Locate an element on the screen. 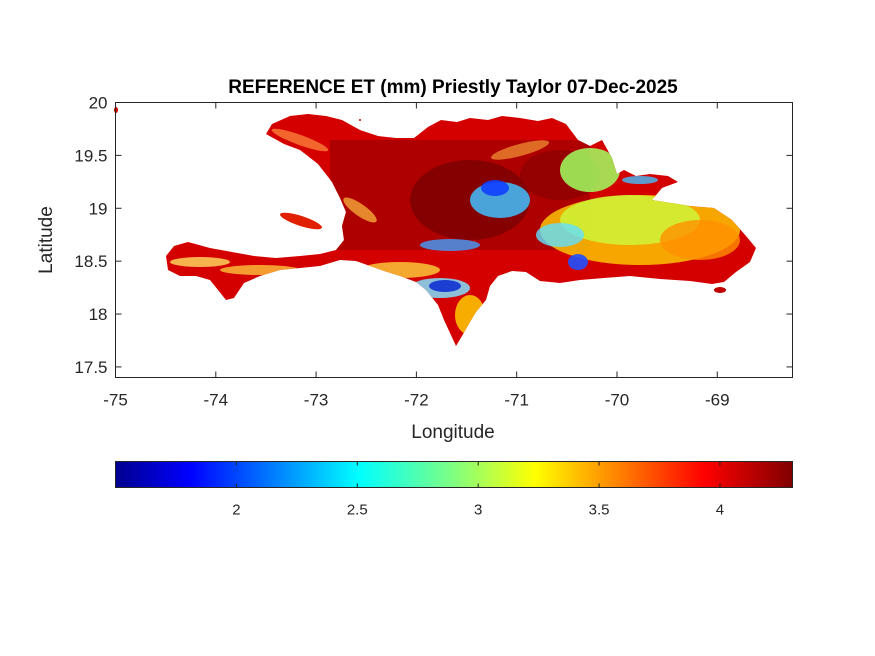  gonave-island is located at coordinates (301, 221).